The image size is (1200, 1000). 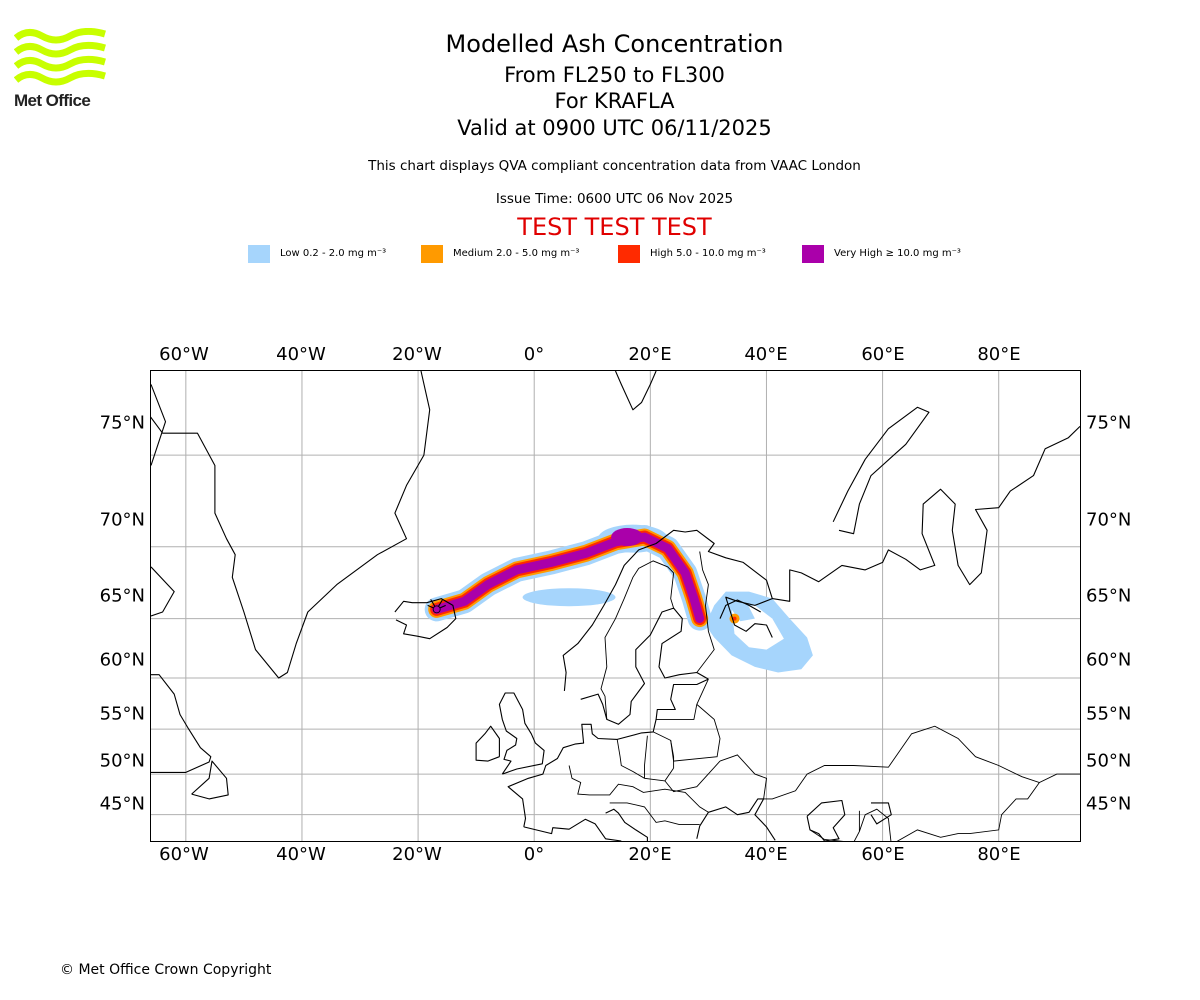 What do you see at coordinates (122, 761) in the screenshot?
I see `lat-label-left-50n: 50°N` at bounding box center [122, 761].